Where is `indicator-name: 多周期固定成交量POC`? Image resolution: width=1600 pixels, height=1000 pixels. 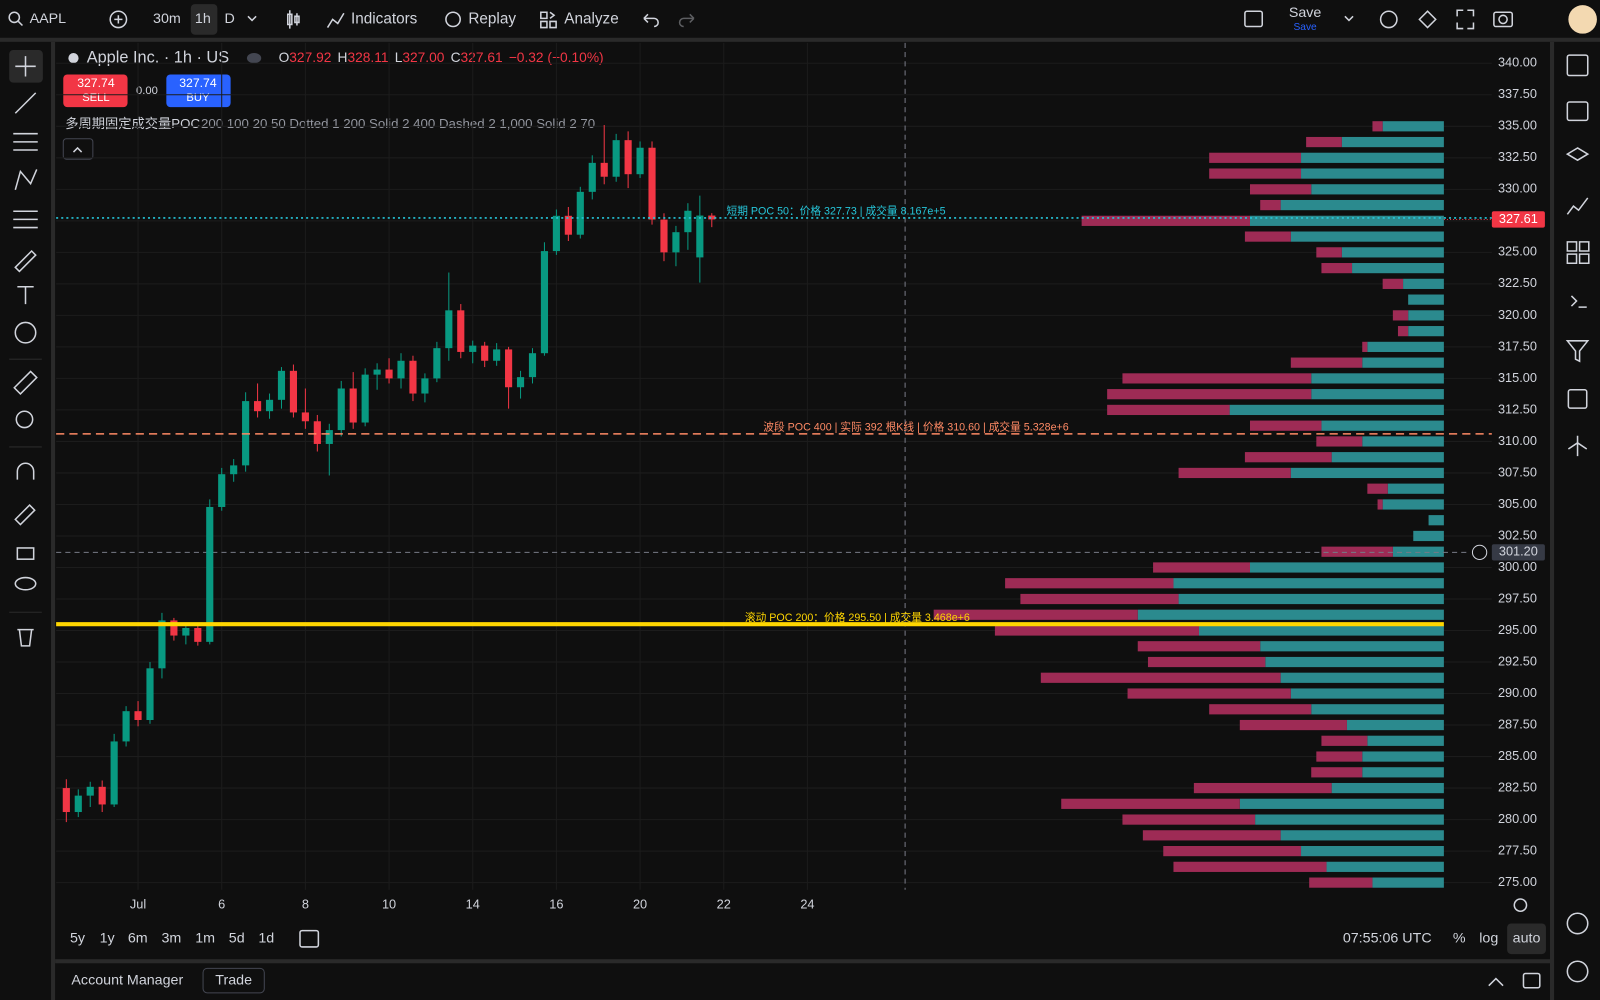
indicator-name: 多周期固定成交量POC is located at coordinates (132, 123).